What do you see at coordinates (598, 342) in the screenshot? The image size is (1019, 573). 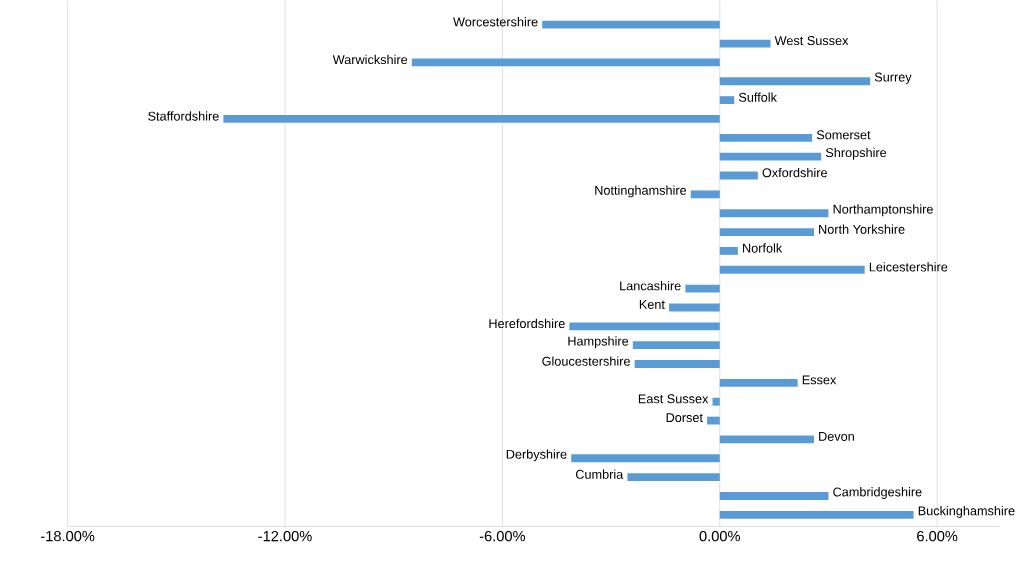 I see `y-tick-label: Hampshire` at bounding box center [598, 342].